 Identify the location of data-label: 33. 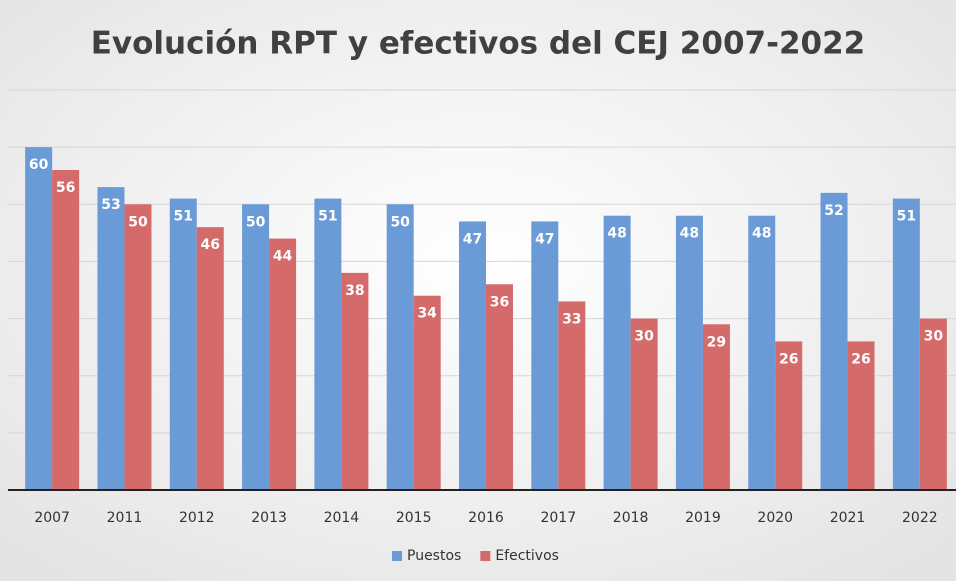
(571, 319).